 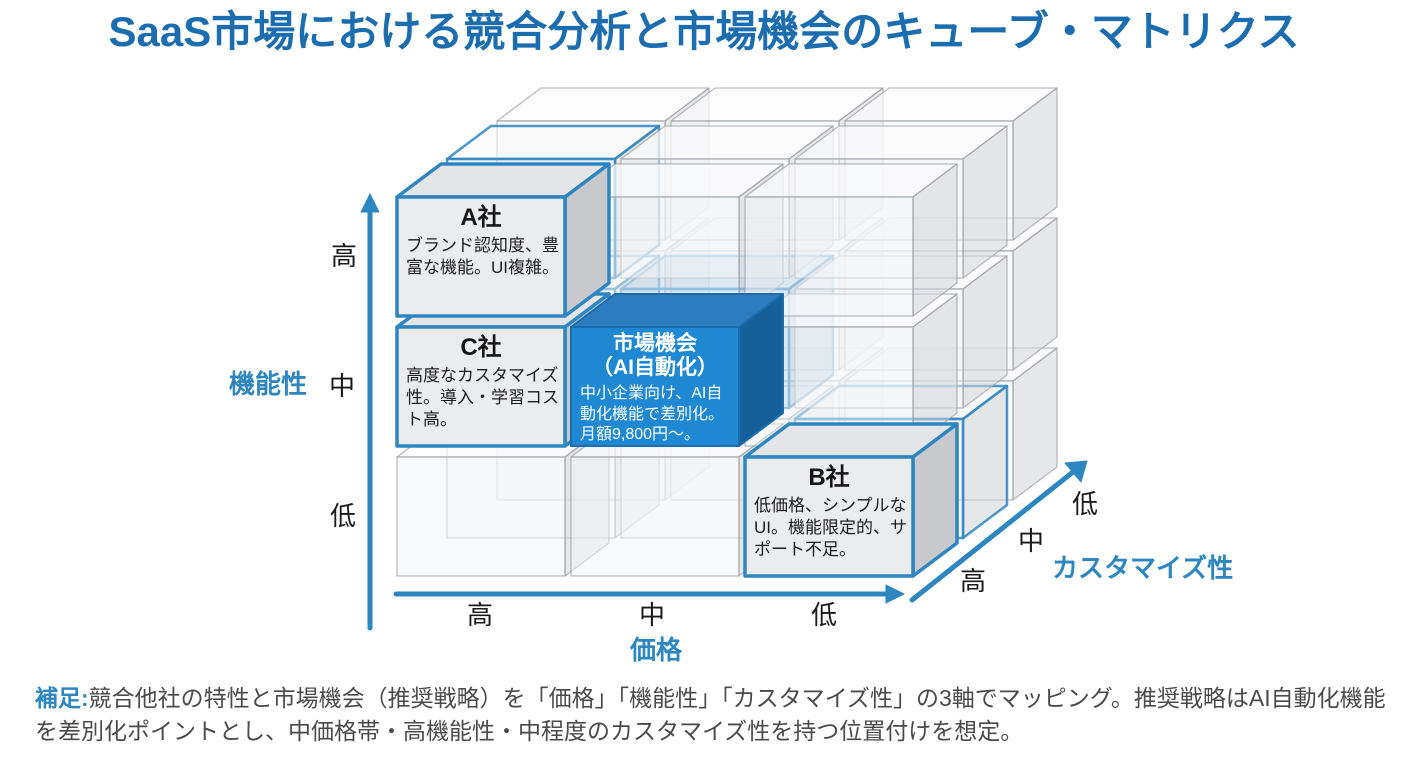 What do you see at coordinates (1084, 504) in the screenshot?
I see `z-axis-tick-low: 低` at bounding box center [1084, 504].